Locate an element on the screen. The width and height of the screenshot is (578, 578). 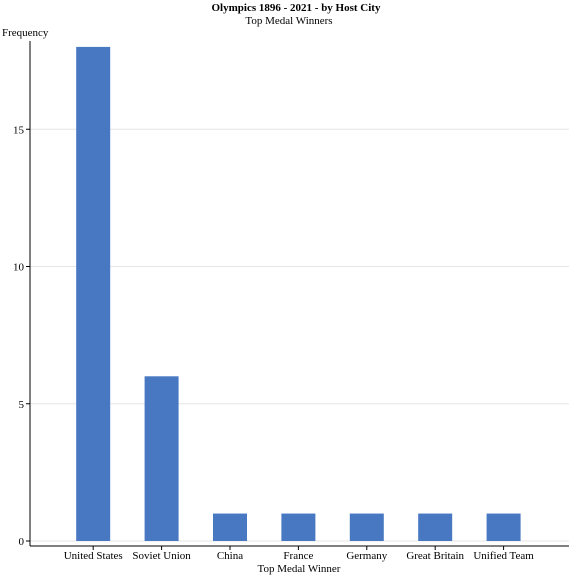
x-tick-label: United States is located at coordinates (93, 556).